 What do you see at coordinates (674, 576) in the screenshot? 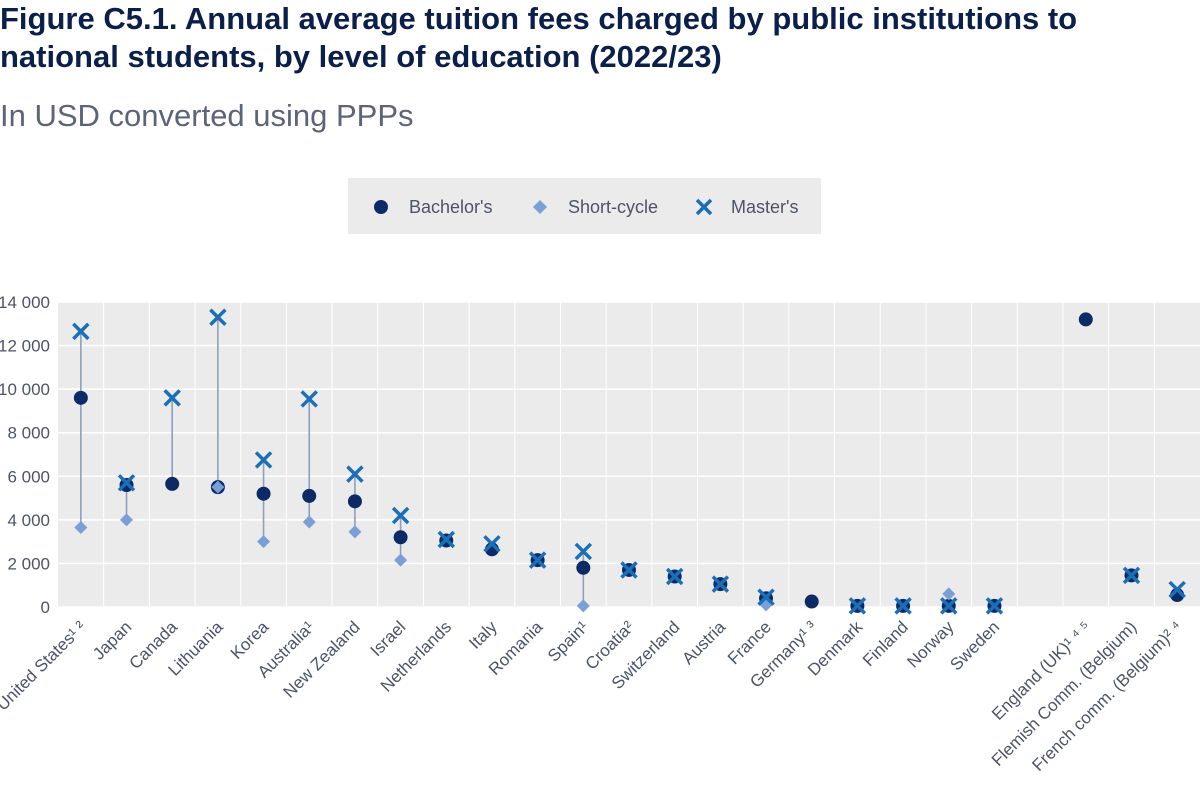
I see `masters-point-switzerland` at bounding box center [674, 576].